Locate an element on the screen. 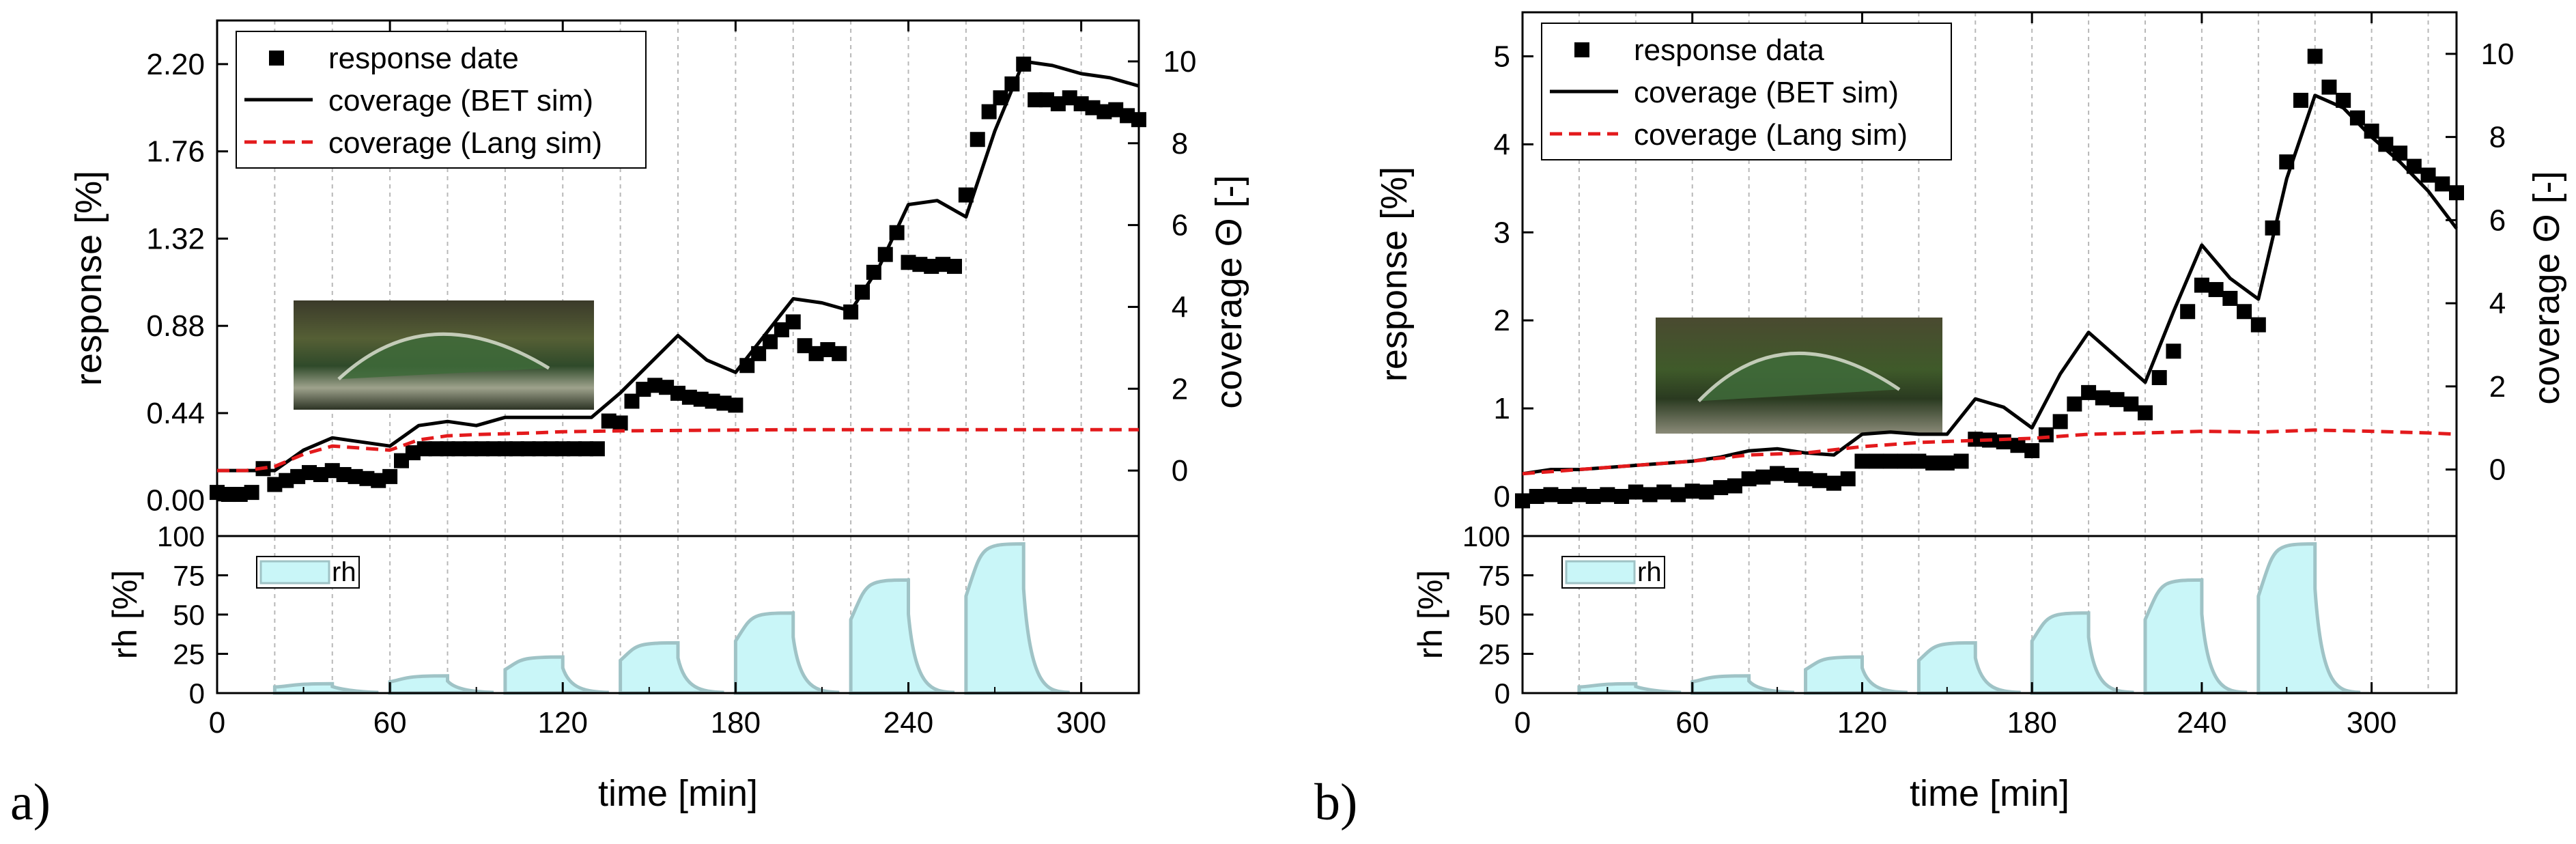  xtick-label: 60 is located at coordinates (390, 723).